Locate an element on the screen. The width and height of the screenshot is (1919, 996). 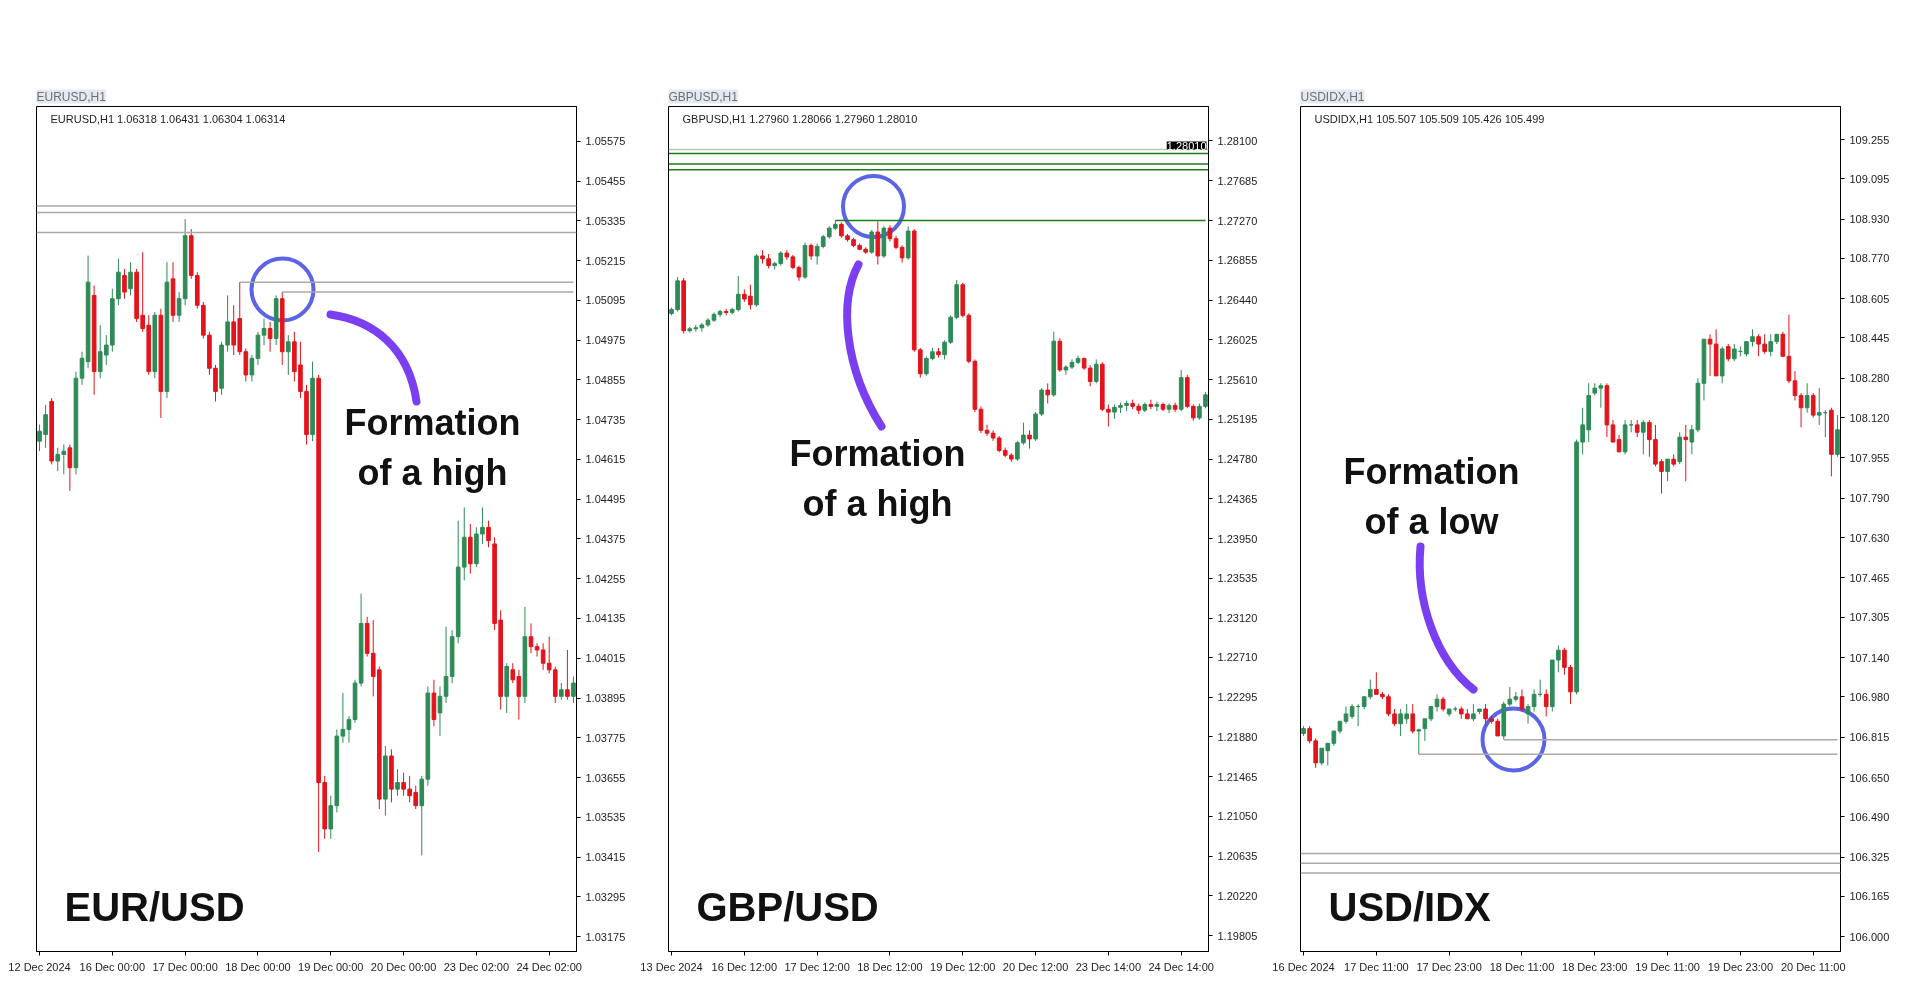
annotation: Formation of a high is located at coordinates (877, 478).